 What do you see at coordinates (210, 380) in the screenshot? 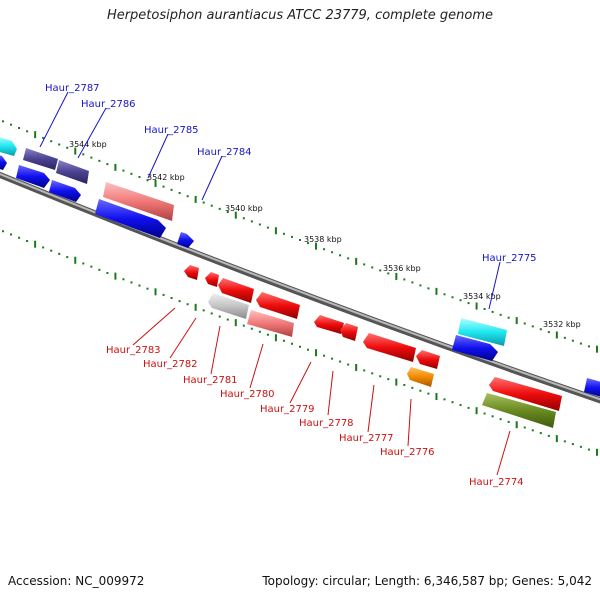
I see `gene-label-haur-2781: Haur_2781` at bounding box center [210, 380].